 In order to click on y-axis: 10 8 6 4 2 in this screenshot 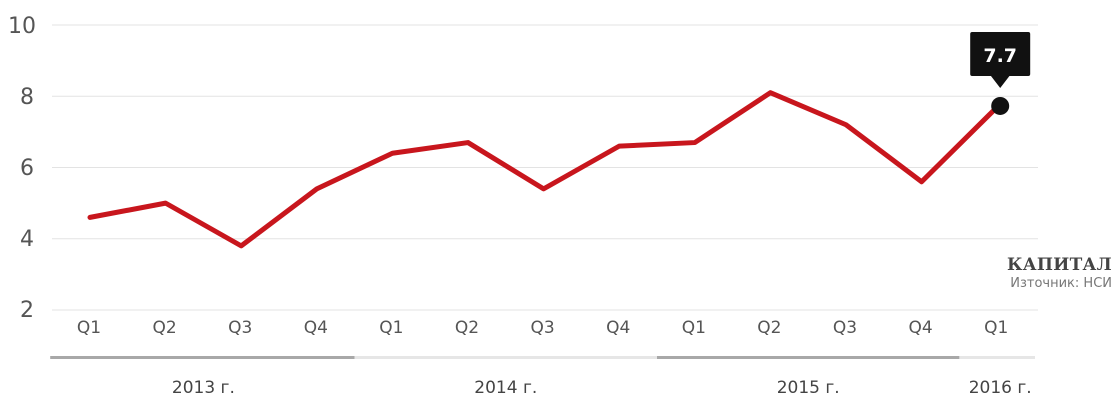, I will do `click(22, 168)`.